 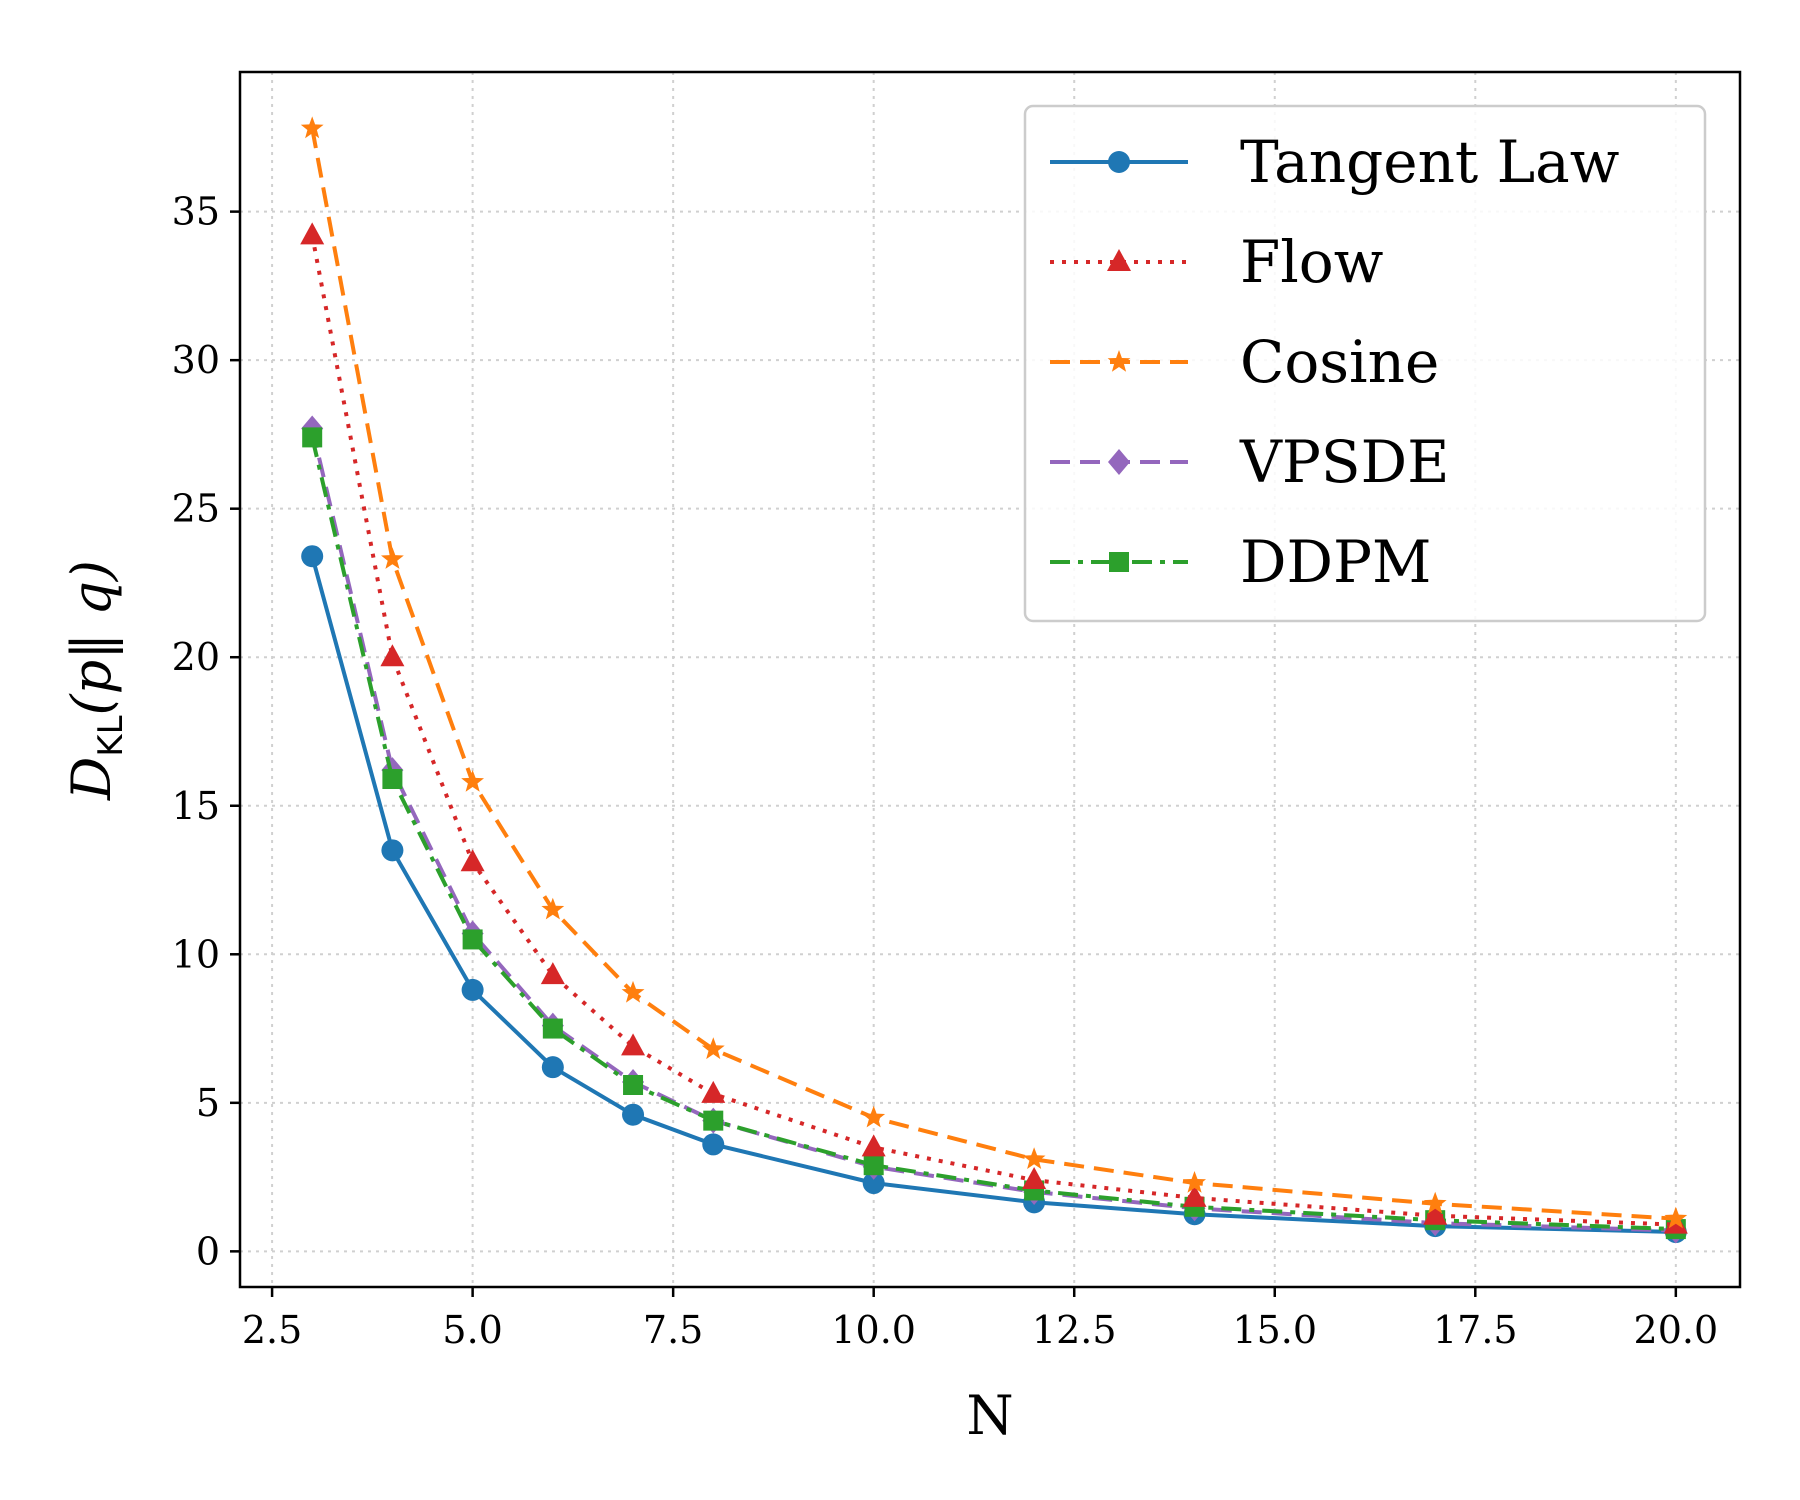 I want to click on legend-marker-cosine, so click(x=1119, y=361).